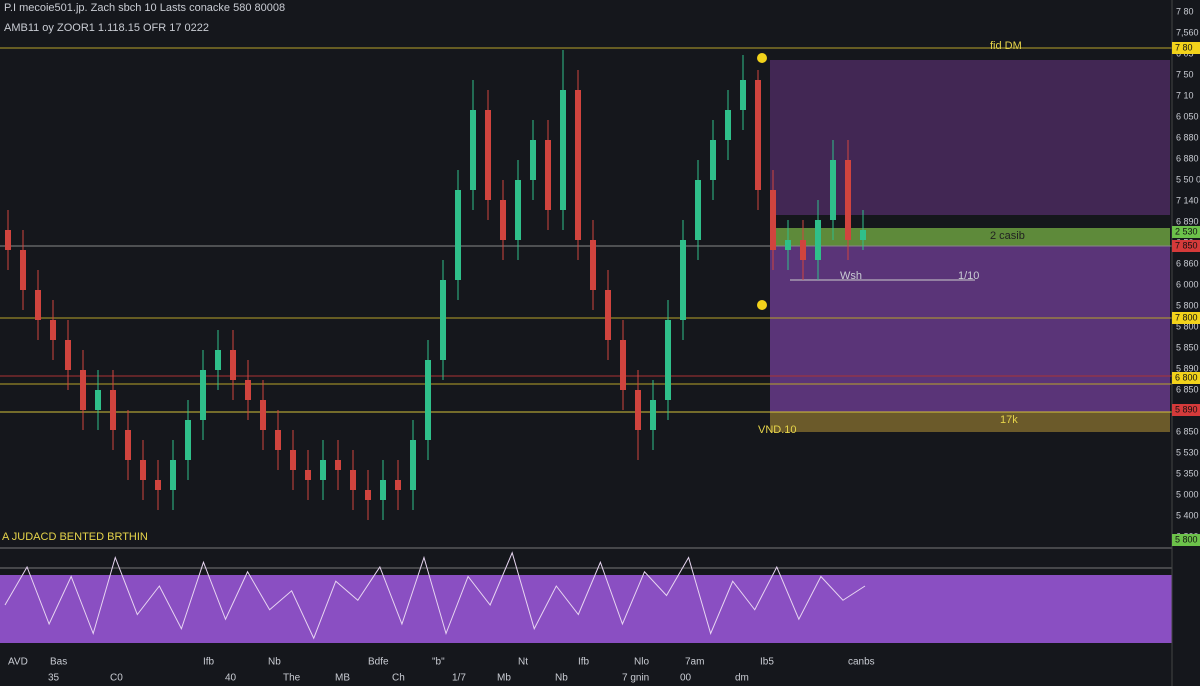 Image resolution: width=1200 pixels, height=686 pixels. What do you see at coordinates (75, 537) in the screenshot?
I see `annotation: A JUDACD BENTED BRTHIN` at bounding box center [75, 537].